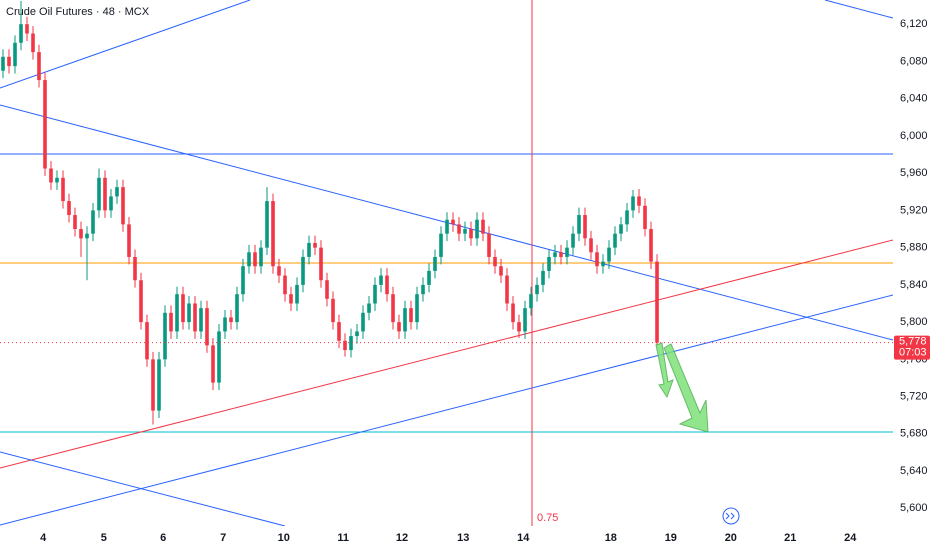 The height and width of the screenshot is (550, 932). What do you see at coordinates (343, 538) in the screenshot?
I see `x-tick-label: 11` at bounding box center [343, 538].